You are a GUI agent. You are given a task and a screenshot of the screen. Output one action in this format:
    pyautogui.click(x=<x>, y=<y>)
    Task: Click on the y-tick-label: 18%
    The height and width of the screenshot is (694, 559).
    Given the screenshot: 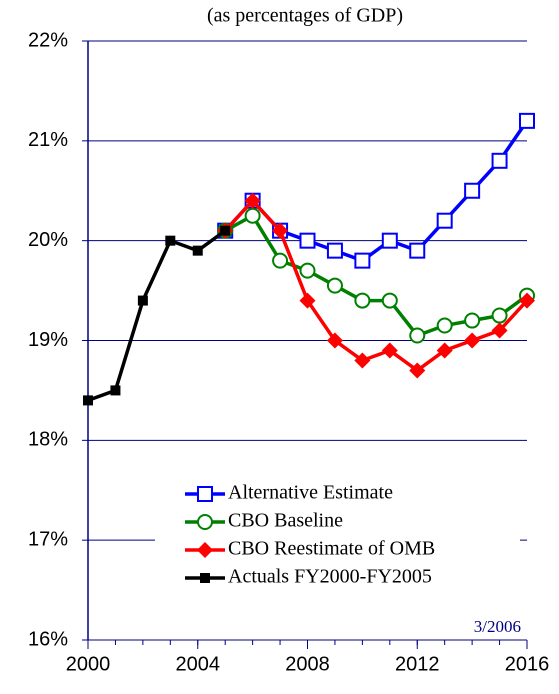 What is the action you would take?
    pyautogui.click(x=48, y=440)
    